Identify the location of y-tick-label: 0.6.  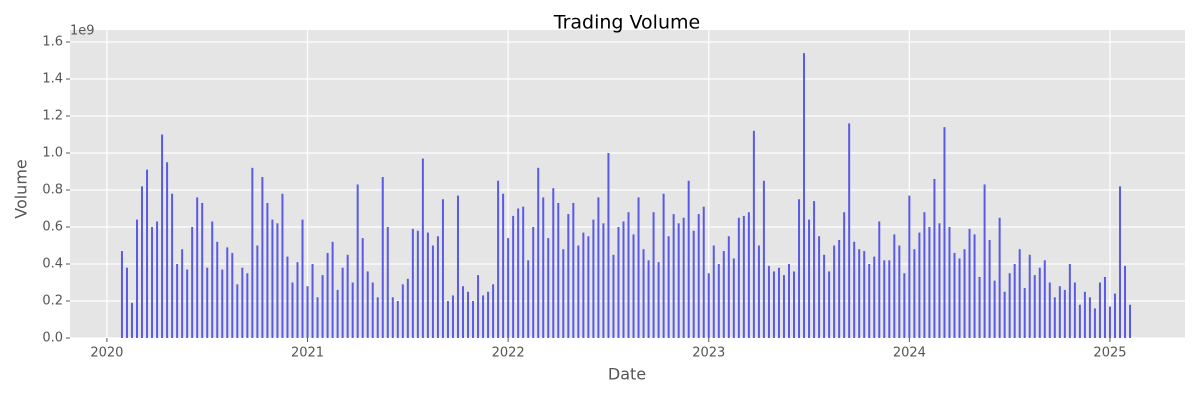
(52, 227).